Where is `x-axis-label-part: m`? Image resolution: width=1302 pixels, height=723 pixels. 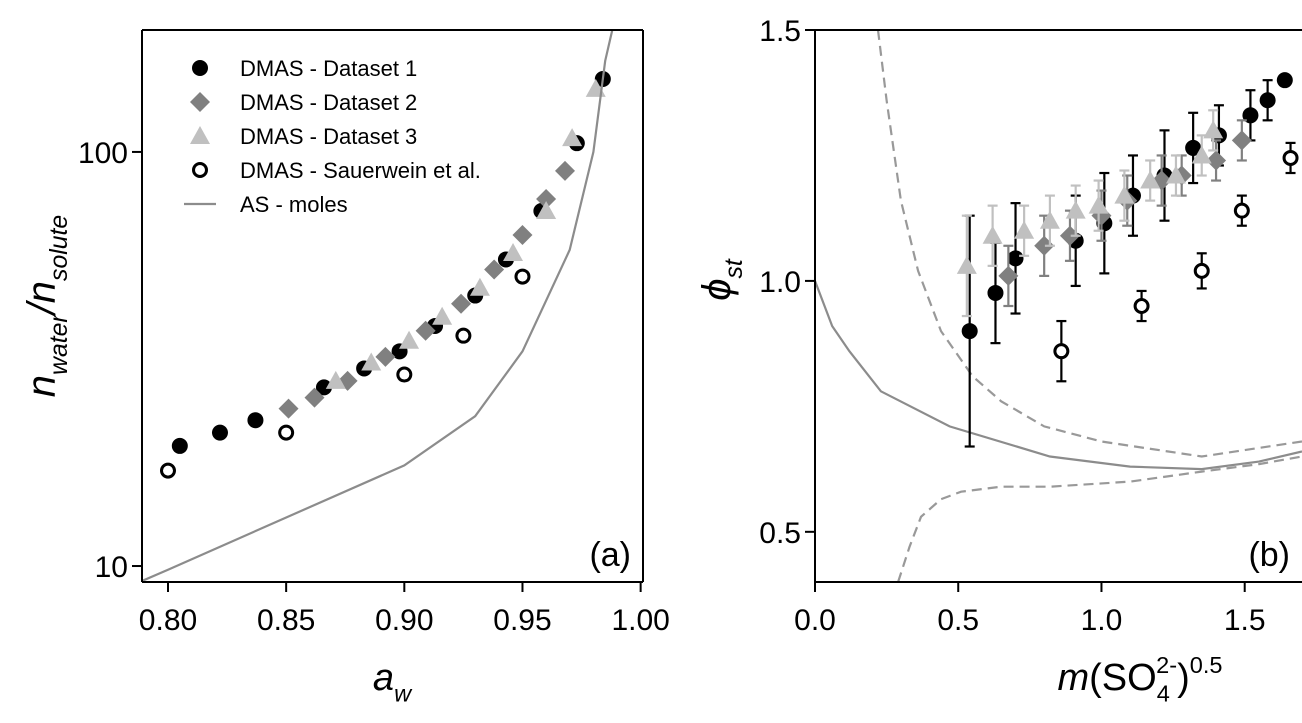
x-axis-label-part: m is located at coordinates (1074, 678).